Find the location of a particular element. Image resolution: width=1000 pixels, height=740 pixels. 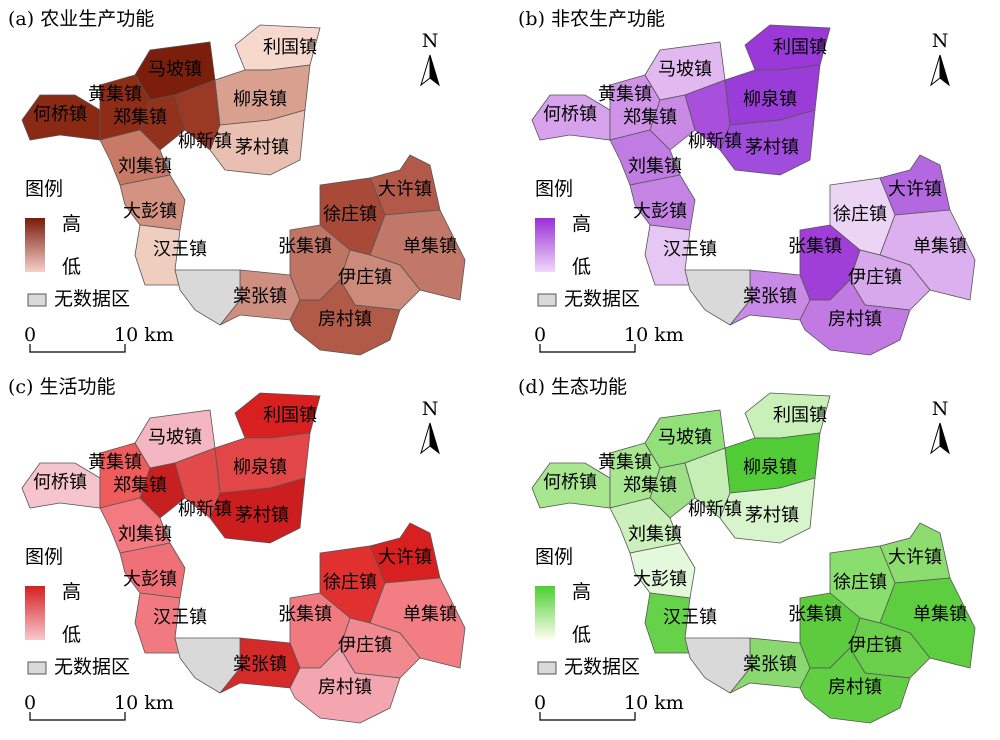

panel-title: (c) 生活功能 is located at coordinates (62, 387).